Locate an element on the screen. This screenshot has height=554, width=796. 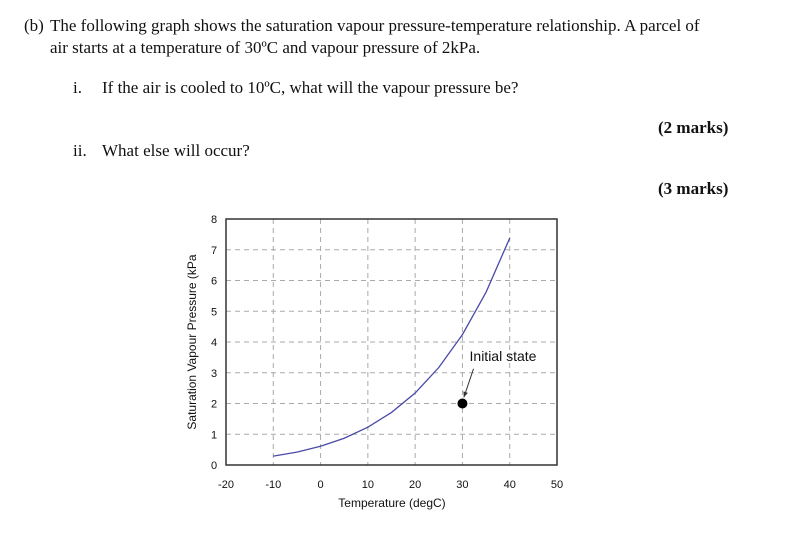
x-tick-label: -10 is located at coordinates (273, 485).